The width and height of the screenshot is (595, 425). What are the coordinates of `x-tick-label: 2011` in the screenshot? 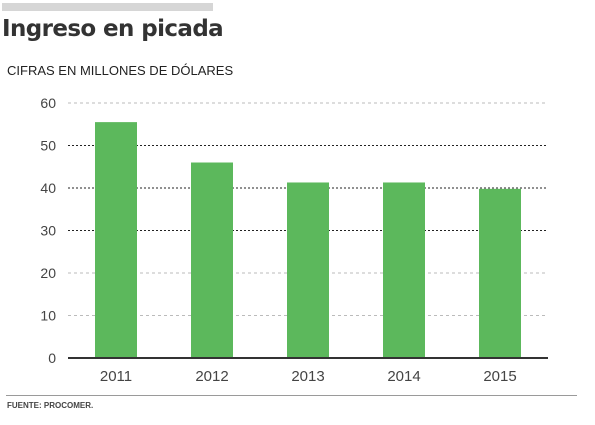 It's located at (116, 376).